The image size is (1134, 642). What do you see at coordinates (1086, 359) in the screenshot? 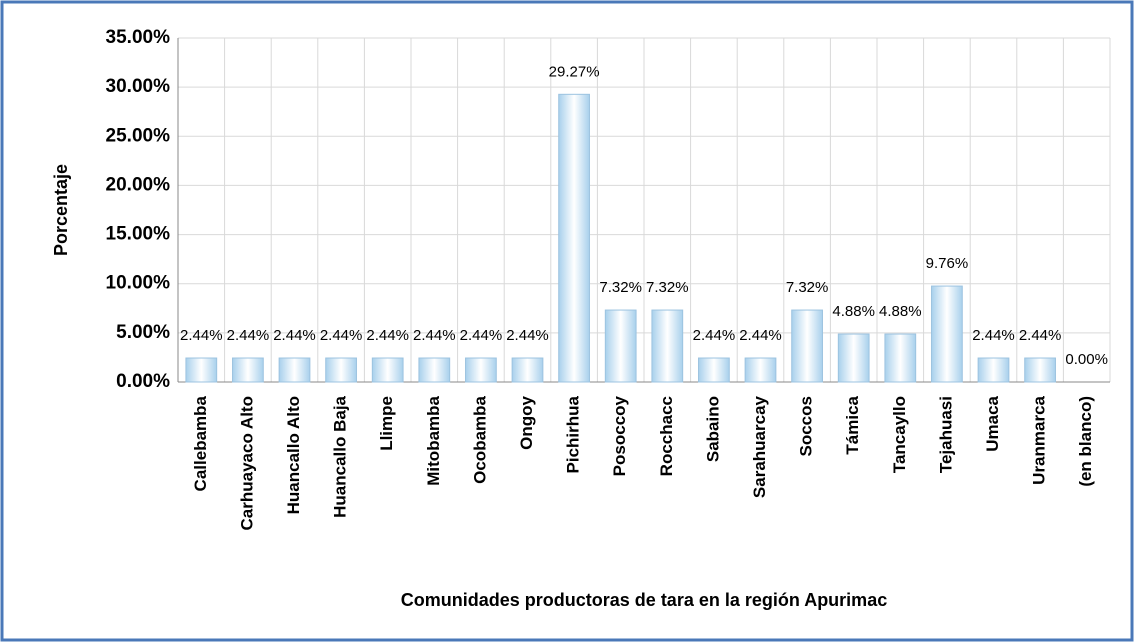
I see `value-label: 0.00%` at bounding box center [1086, 359].